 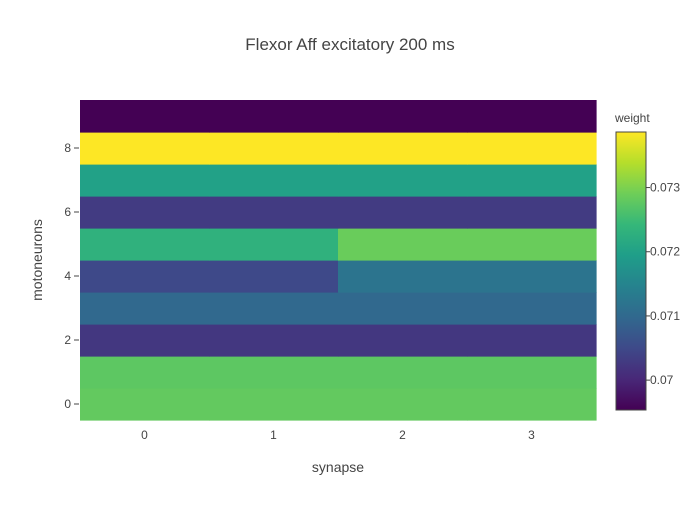 What do you see at coordinates (632, 118) in the screenshot?
I see `colorbar-title: weight` at bounding box center [632, 118].